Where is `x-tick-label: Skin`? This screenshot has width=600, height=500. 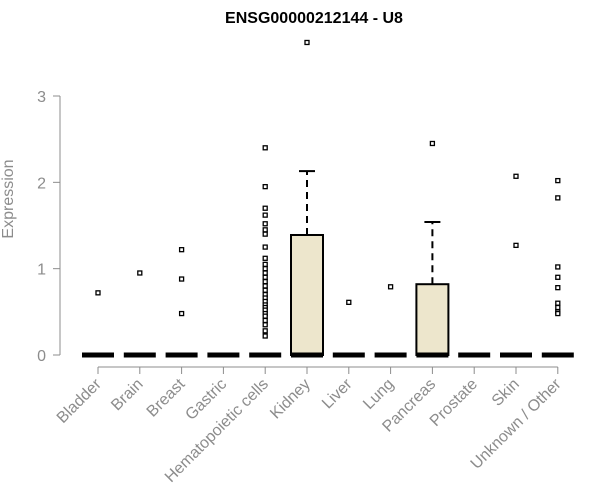
x-tick-label: Skin is located at coordinates (506, 393).